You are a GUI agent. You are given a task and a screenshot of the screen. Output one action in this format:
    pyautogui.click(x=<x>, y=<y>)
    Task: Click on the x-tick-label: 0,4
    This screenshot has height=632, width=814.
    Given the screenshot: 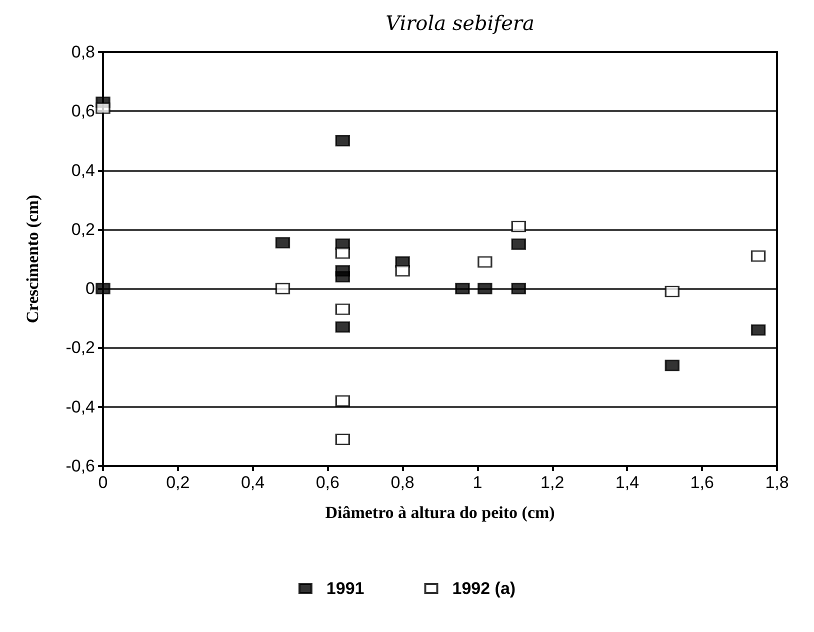 What is the action you would take?
    pyautogui.click(x=252, y=482)
    